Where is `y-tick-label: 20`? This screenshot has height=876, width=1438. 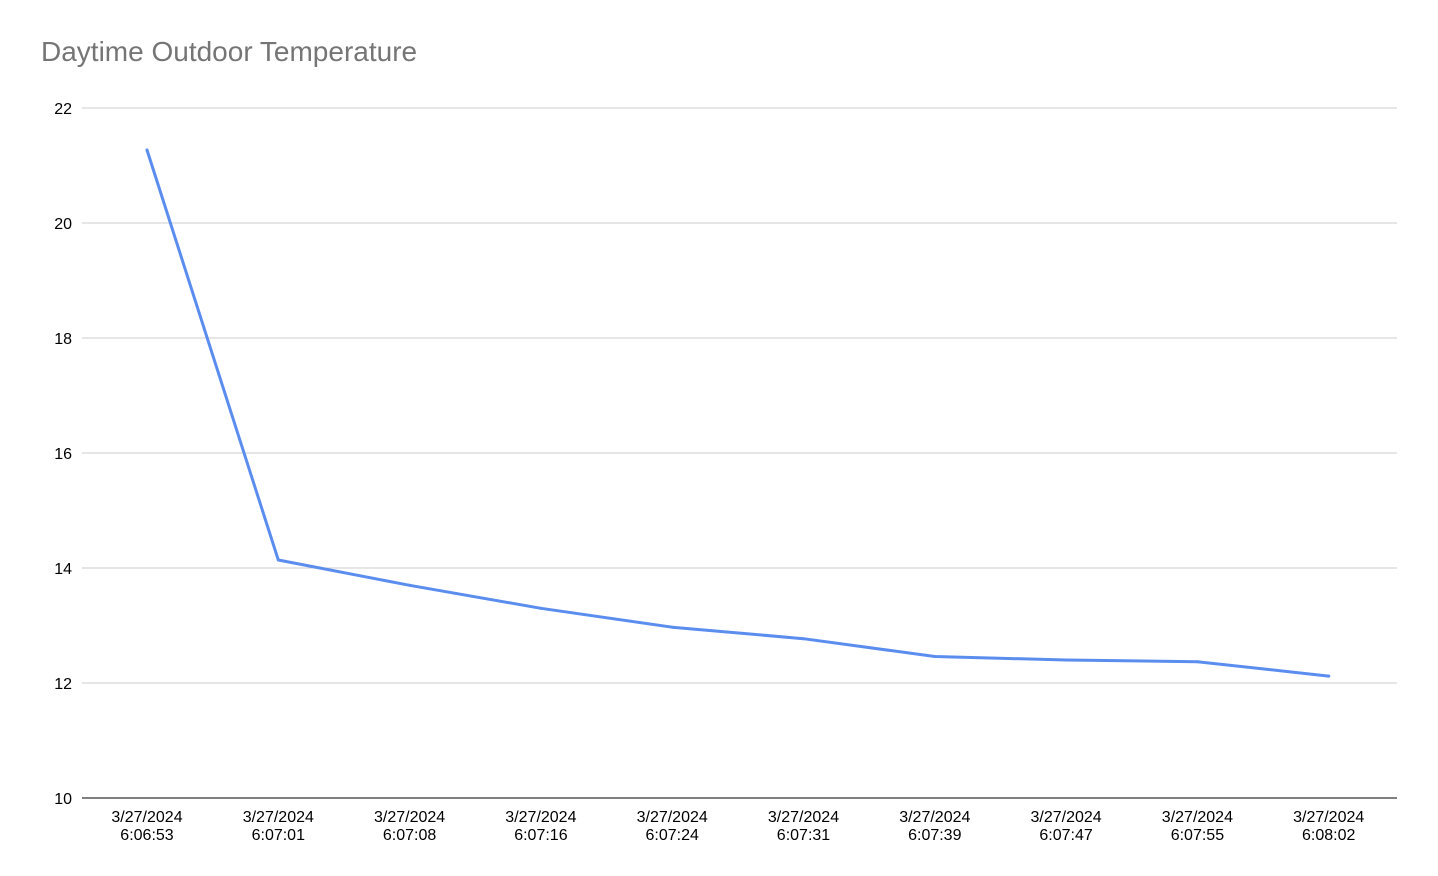 y-tick-label: 20 is located at coordinates (63, 224).